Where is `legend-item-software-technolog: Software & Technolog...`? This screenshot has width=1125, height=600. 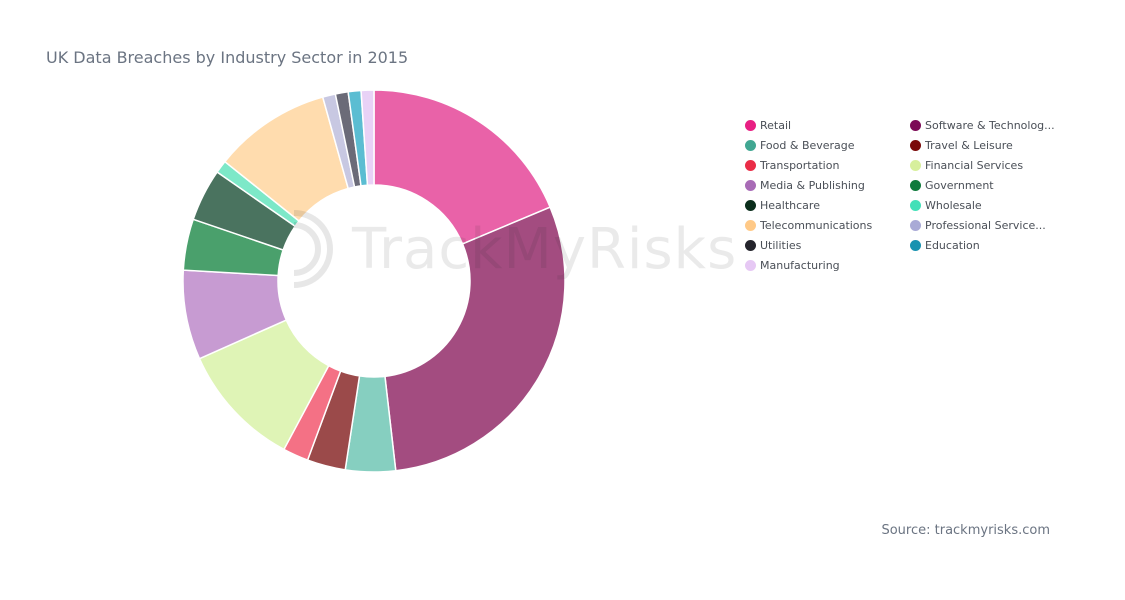
legend-item-software-technolog: Software & Technolog... is located at coordinates (992, 125).